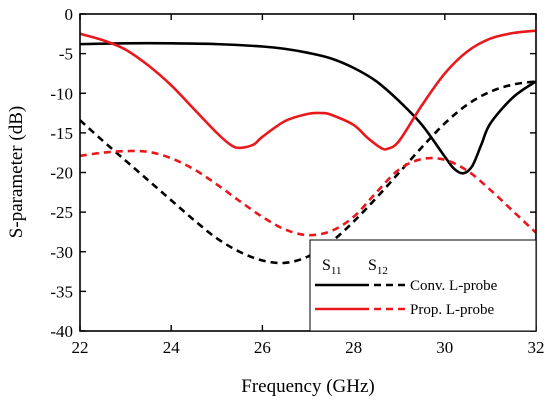 This screenshot has width=550, height=406. Describe the element at coordinates (80, 347) in the screenshot. I see `x-tick-label: 22` at that location.